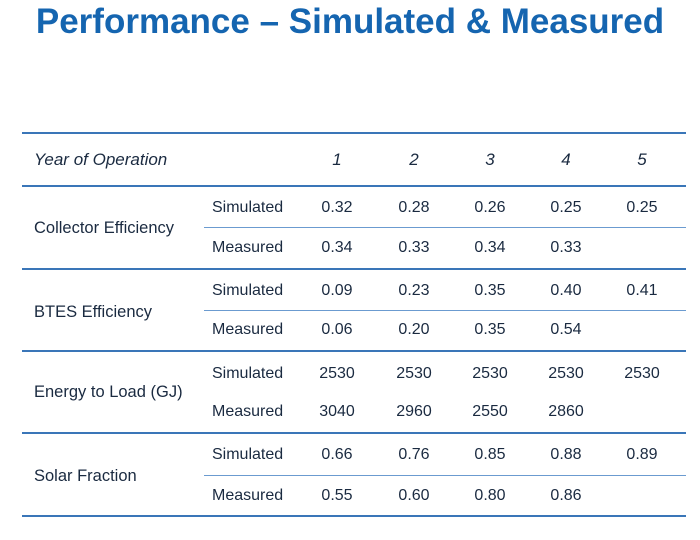 This screenshot has height=540, width=700. Describe the element at coordinates (490, 454) in the screenshot. I see `table-cell: 0.85` at that location.